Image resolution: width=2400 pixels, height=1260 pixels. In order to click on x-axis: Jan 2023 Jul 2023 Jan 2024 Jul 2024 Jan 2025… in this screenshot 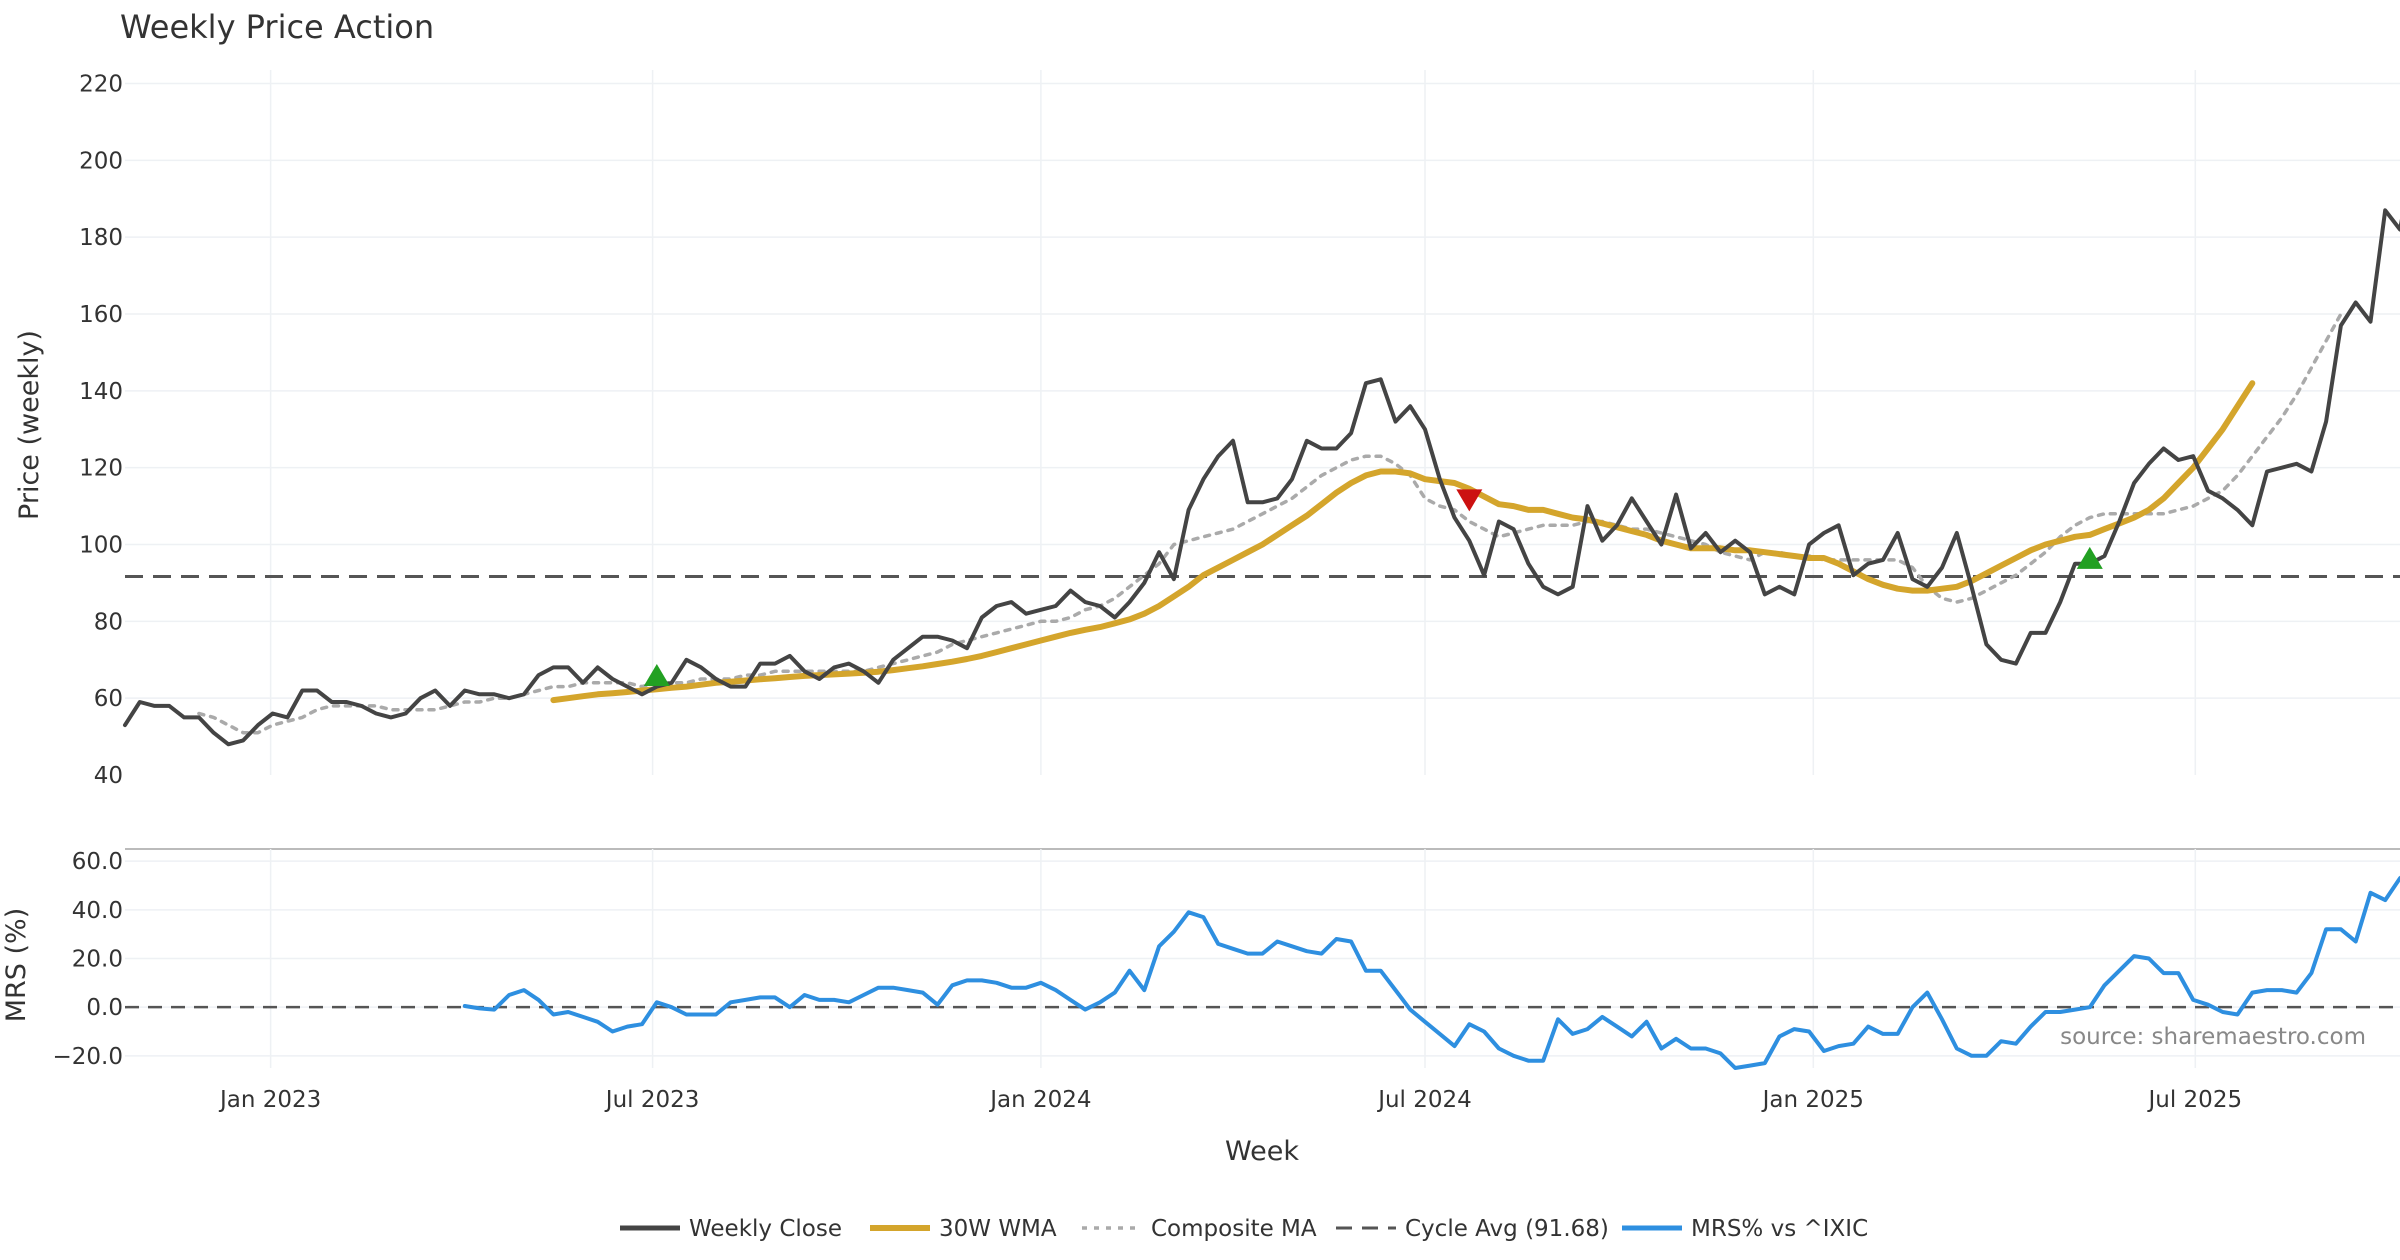, I will do `click(1230, 1100)`.